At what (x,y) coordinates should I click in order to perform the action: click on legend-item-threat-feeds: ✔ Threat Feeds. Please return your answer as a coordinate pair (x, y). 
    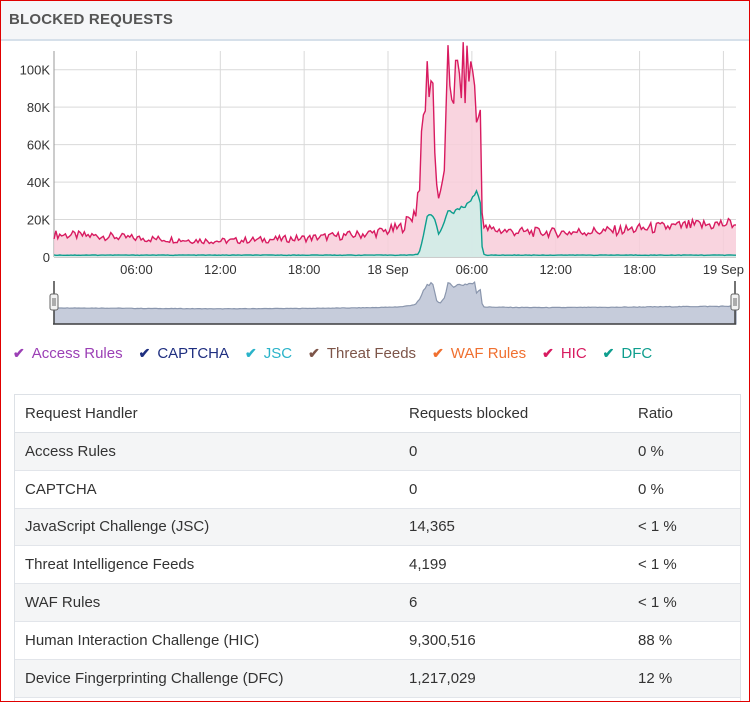
    Looking at the image, I should click on (362, 353).